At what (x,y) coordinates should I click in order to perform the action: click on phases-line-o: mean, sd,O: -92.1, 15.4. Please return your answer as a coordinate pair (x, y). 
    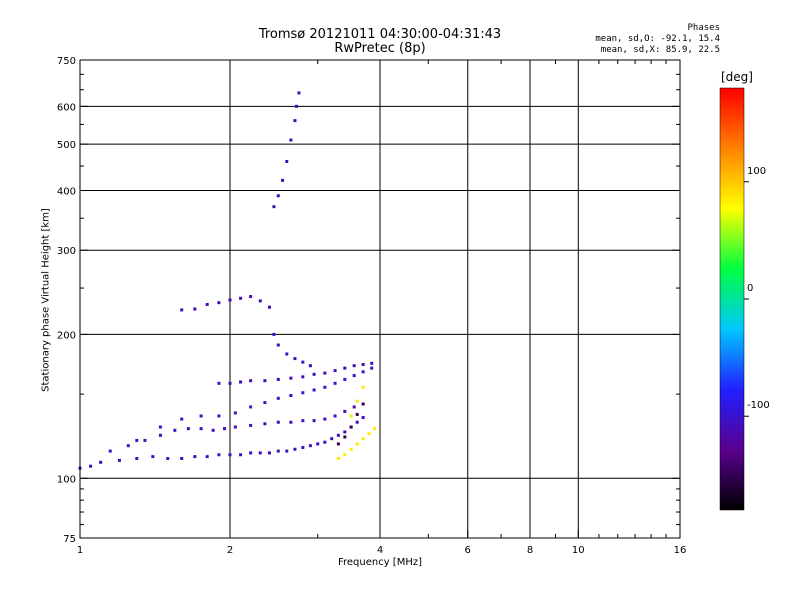
    Looking at the image, I should click on (657, 39).